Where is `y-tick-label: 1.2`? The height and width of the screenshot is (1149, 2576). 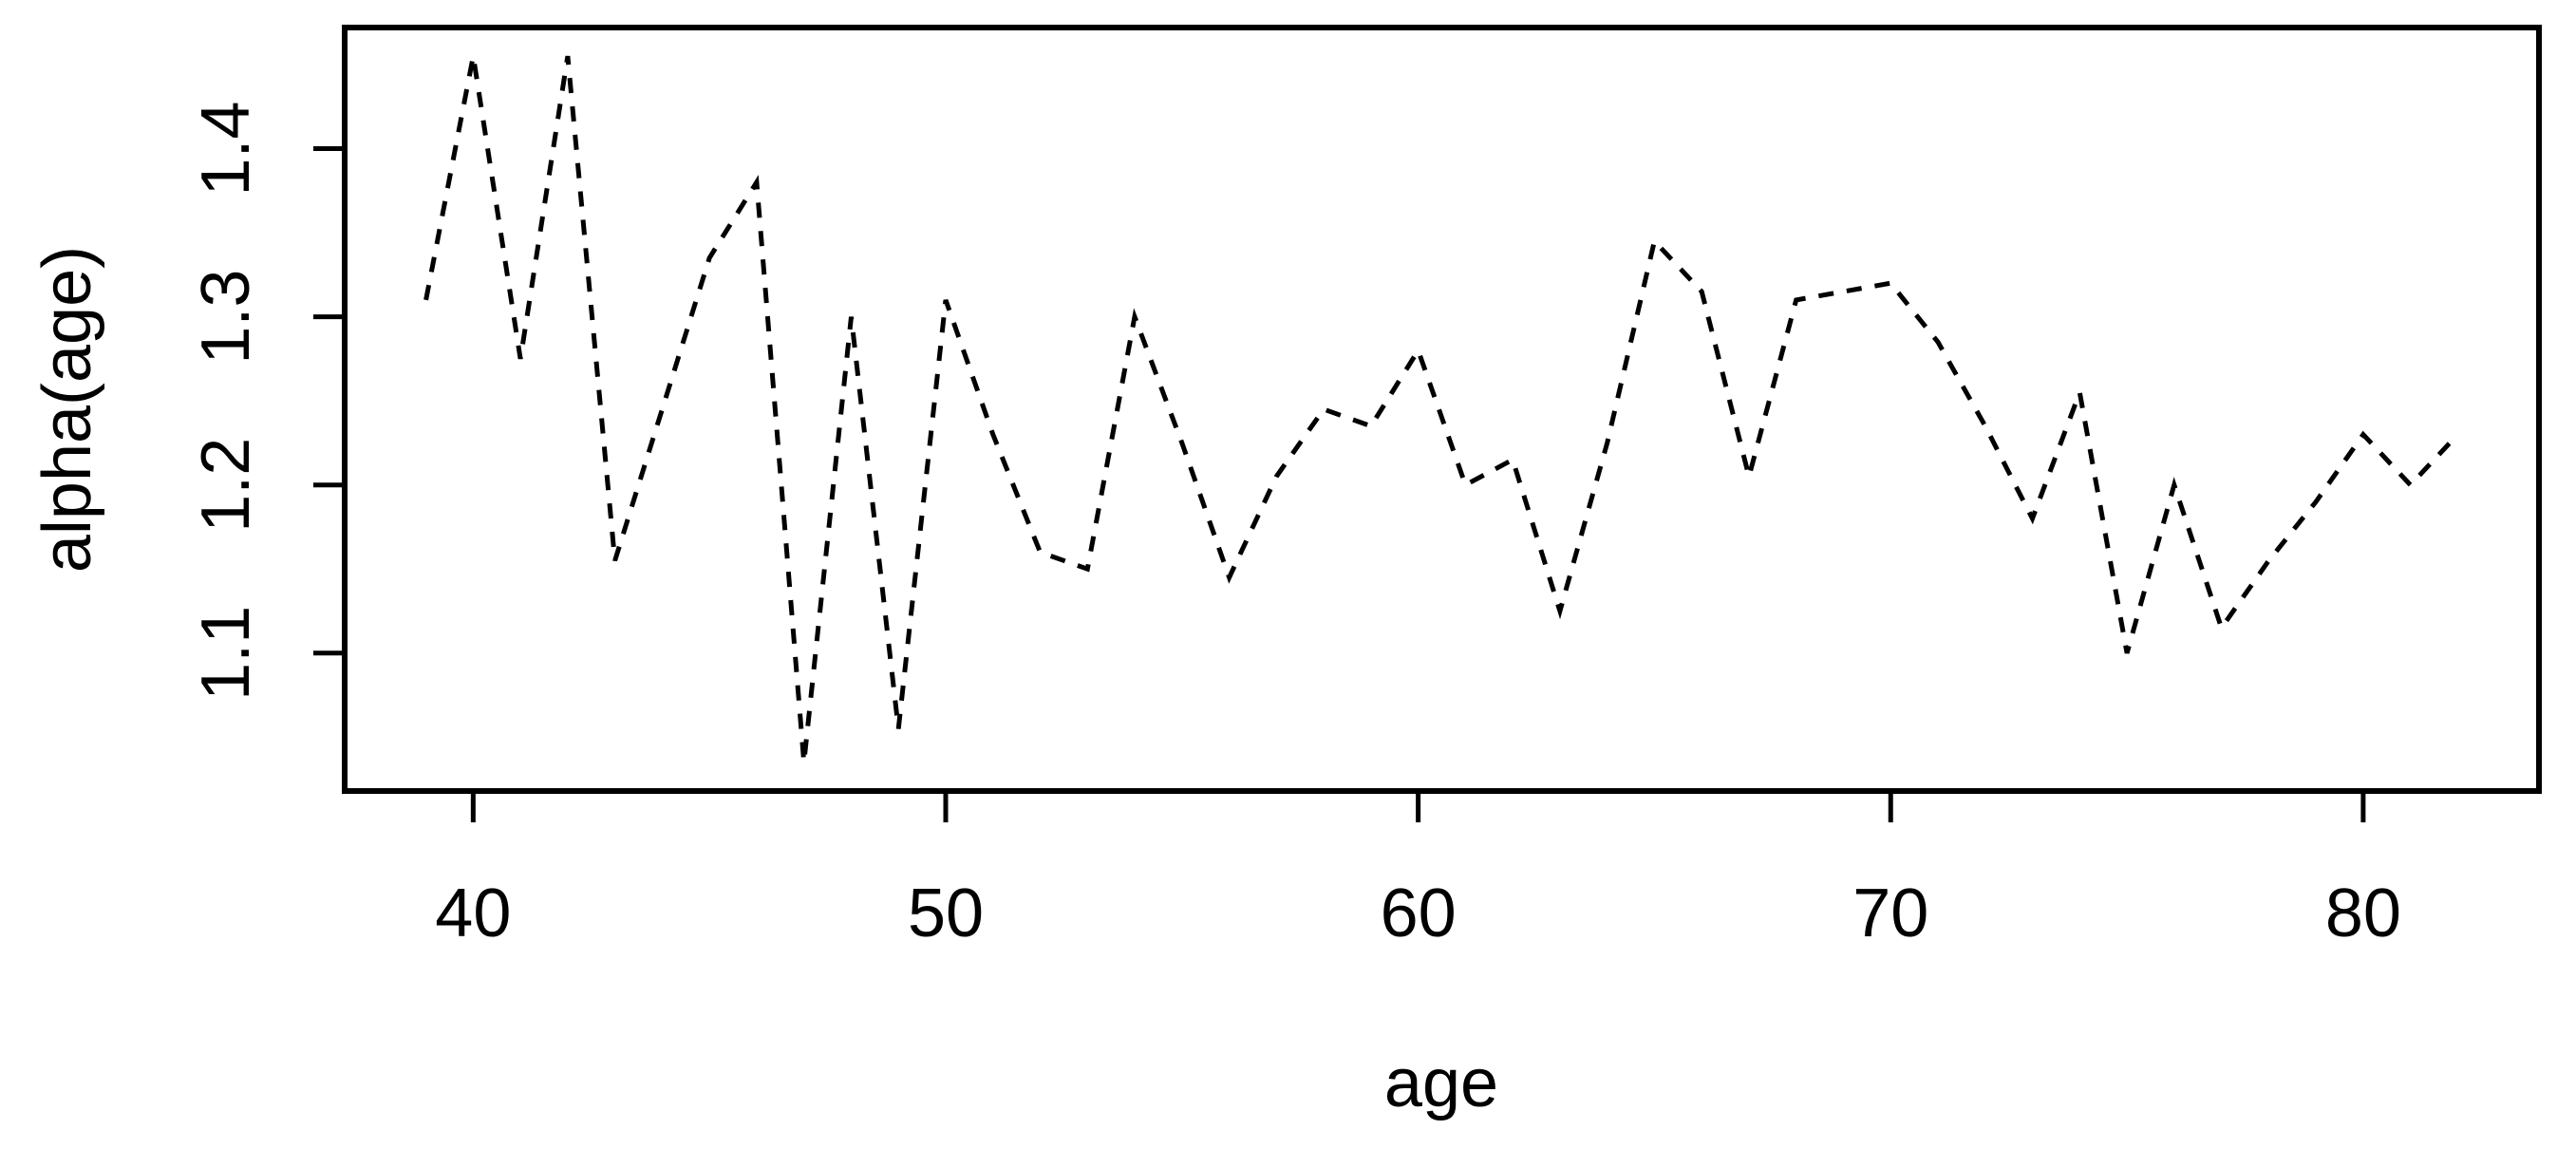
y-tick-label: 1.2 is located at coordinates (226, 485).